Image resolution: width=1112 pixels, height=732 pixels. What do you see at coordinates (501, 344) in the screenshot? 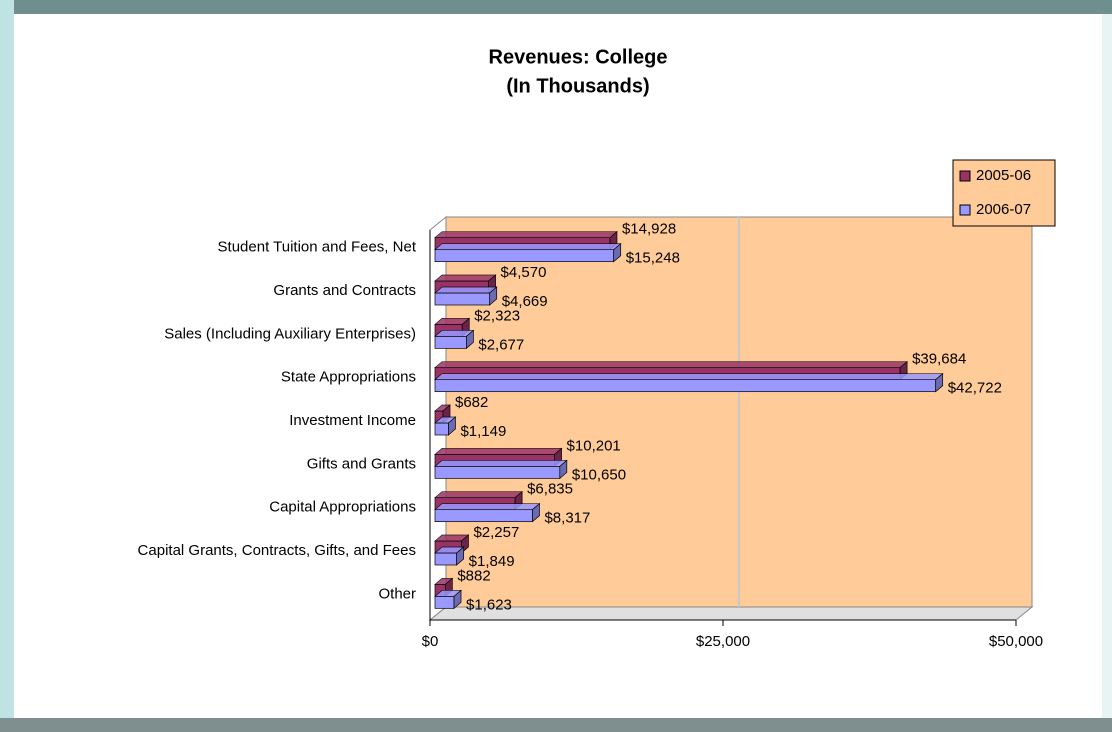
I see `data-label: $2,677` at bounding box center [501, 344].